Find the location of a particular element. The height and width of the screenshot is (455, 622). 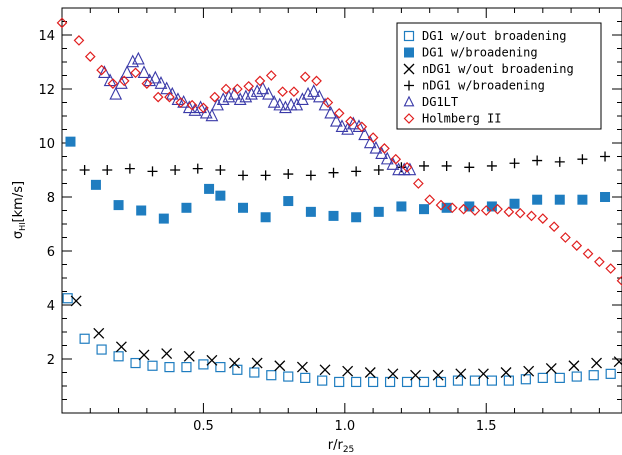

legend-entry: Holmberg II is located at coordinates (461, 119).